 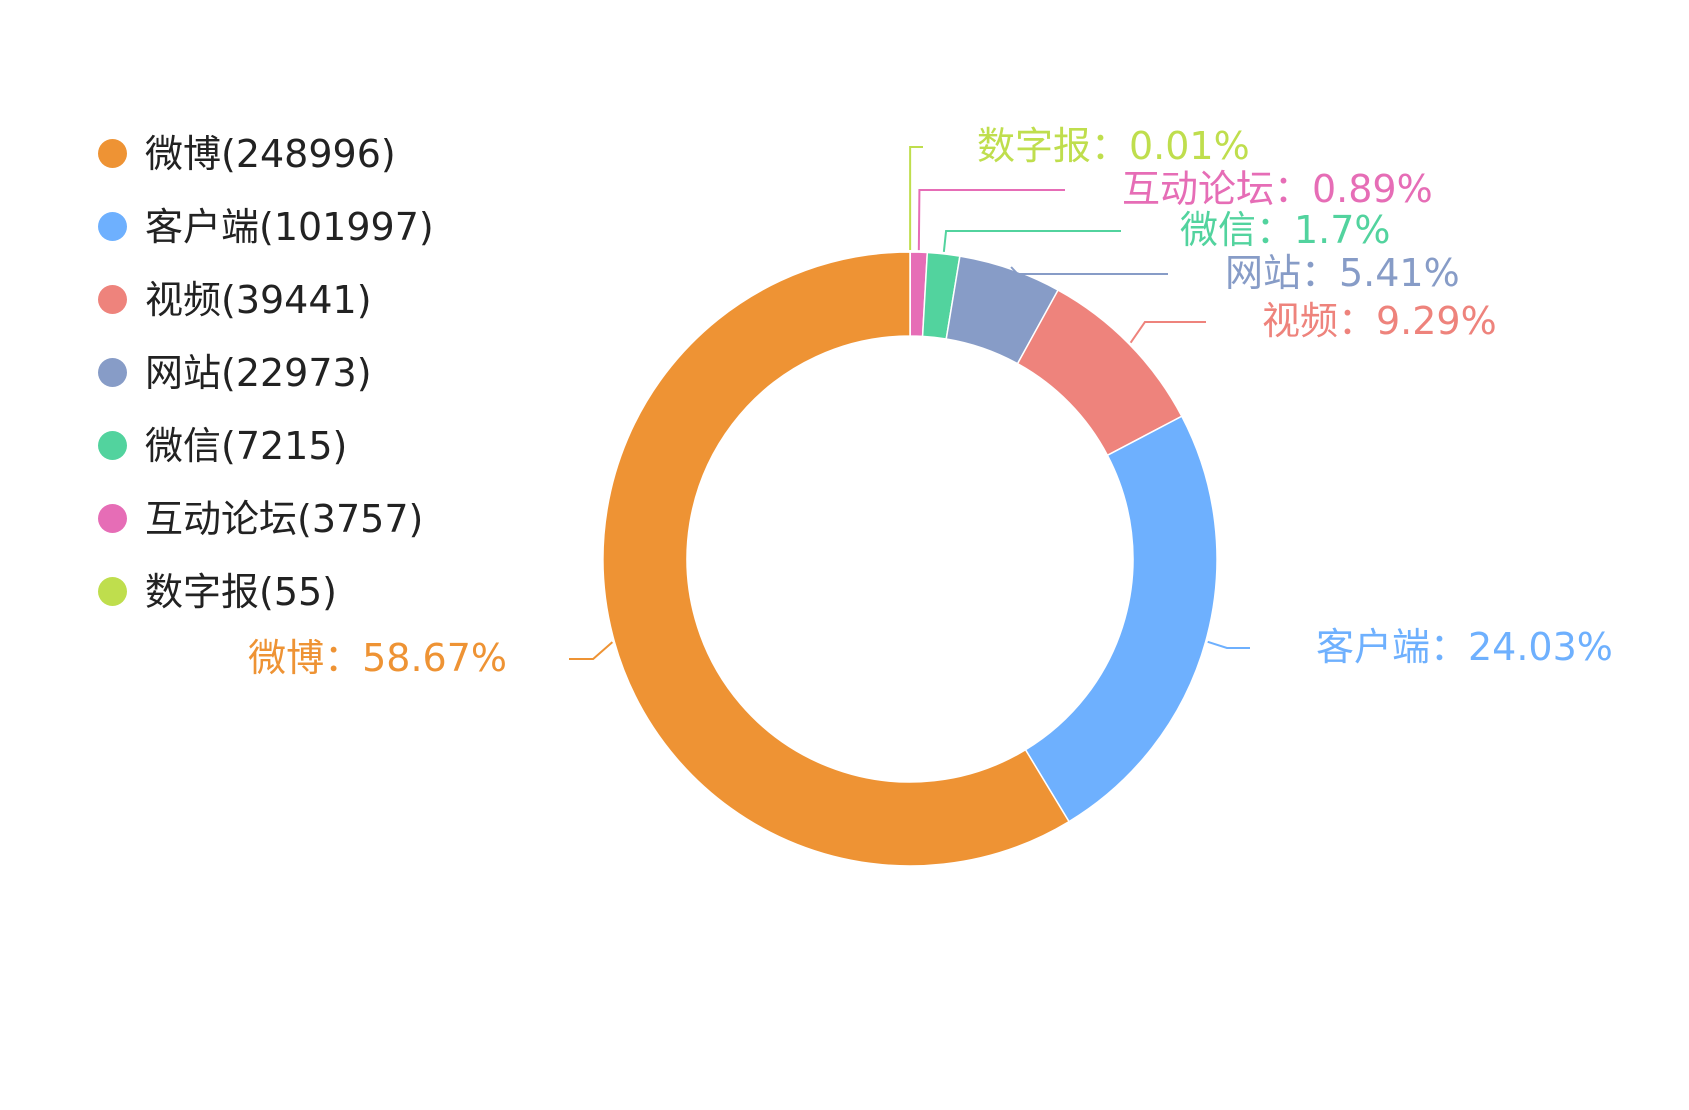 I want to click on legend-item: 网站(22973), so click(x=266, y=372).